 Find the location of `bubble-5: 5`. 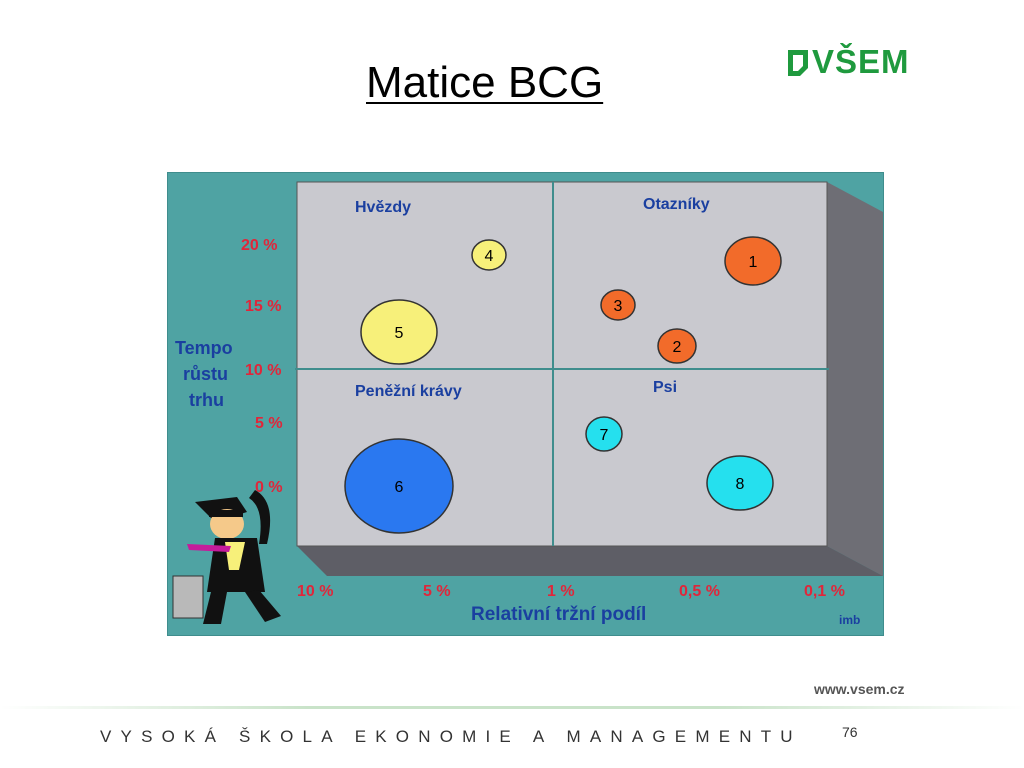

bubble-5: 5 is located at coordinates (399, 332).